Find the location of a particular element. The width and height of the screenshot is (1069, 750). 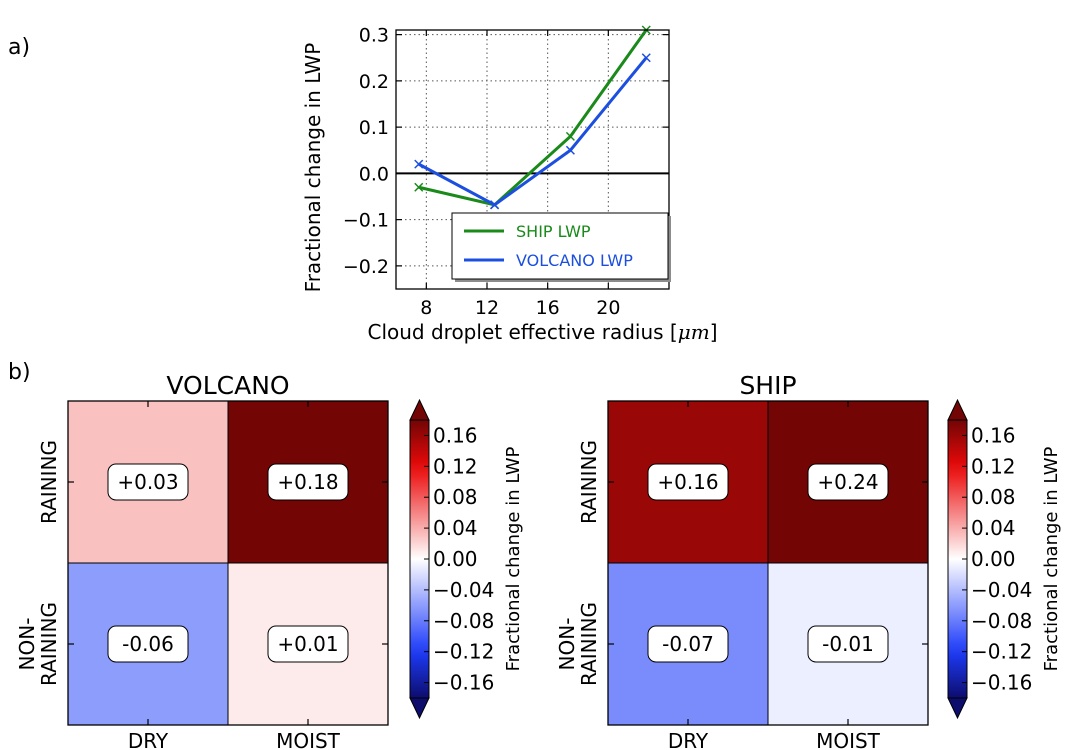

cell-label: -0.06 is located at coordinates (148, 644).